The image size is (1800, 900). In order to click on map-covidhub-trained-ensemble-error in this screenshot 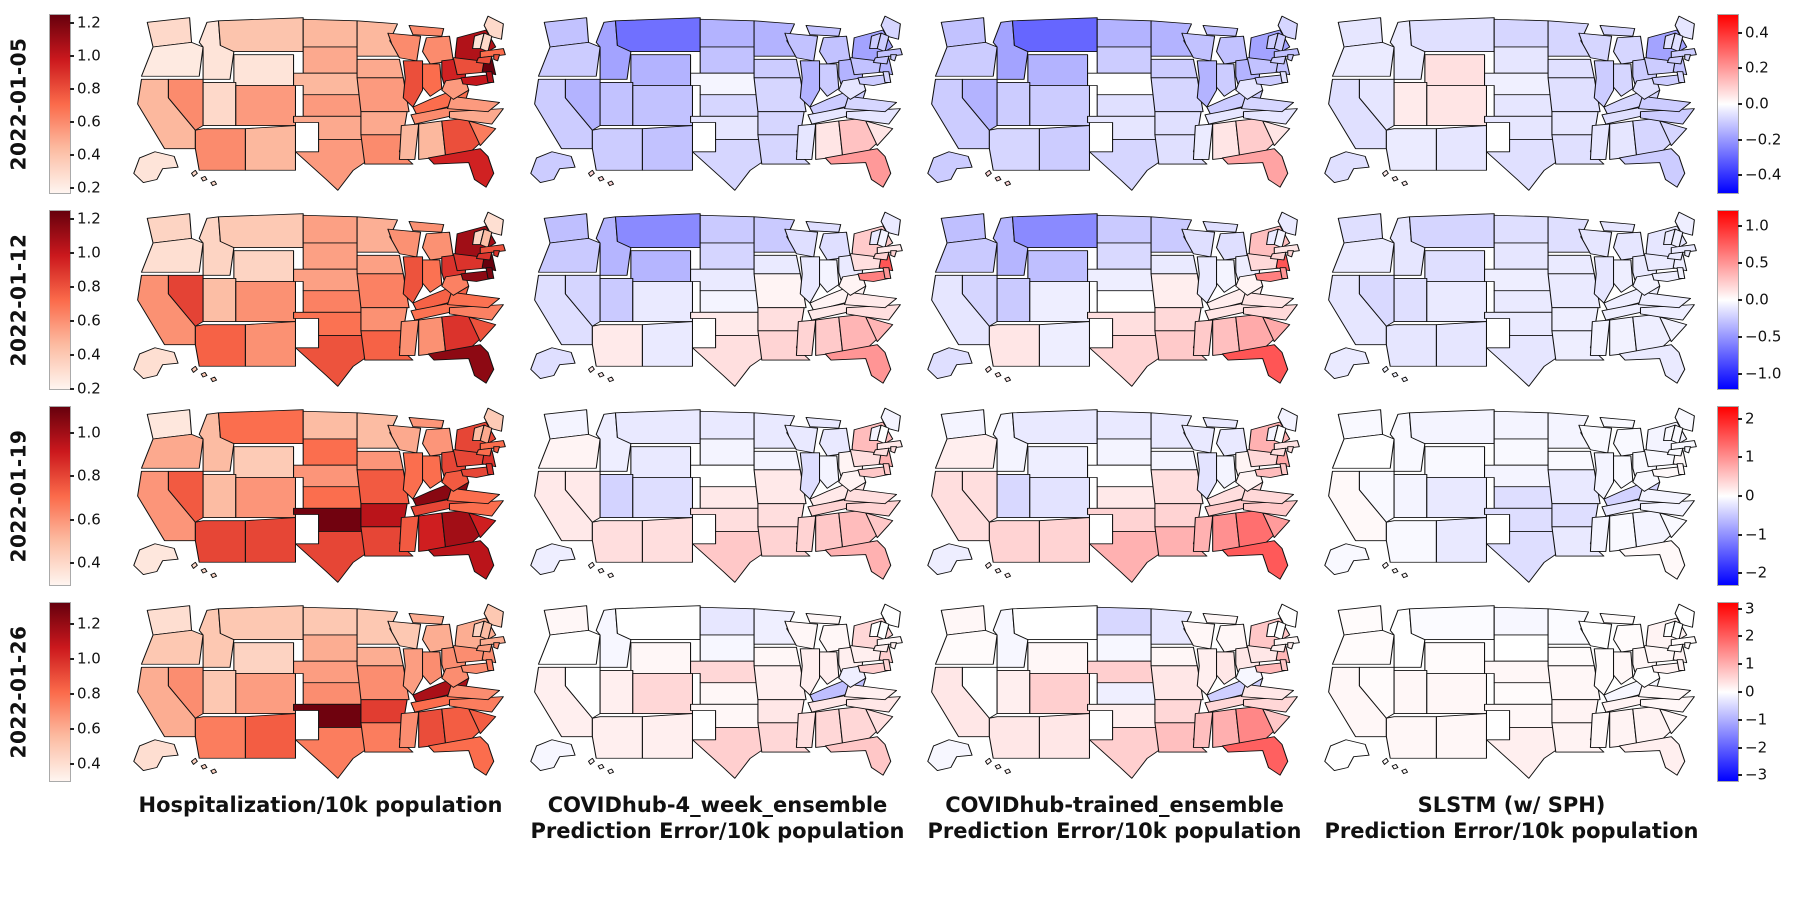, I will do `click(1114, 692)`.